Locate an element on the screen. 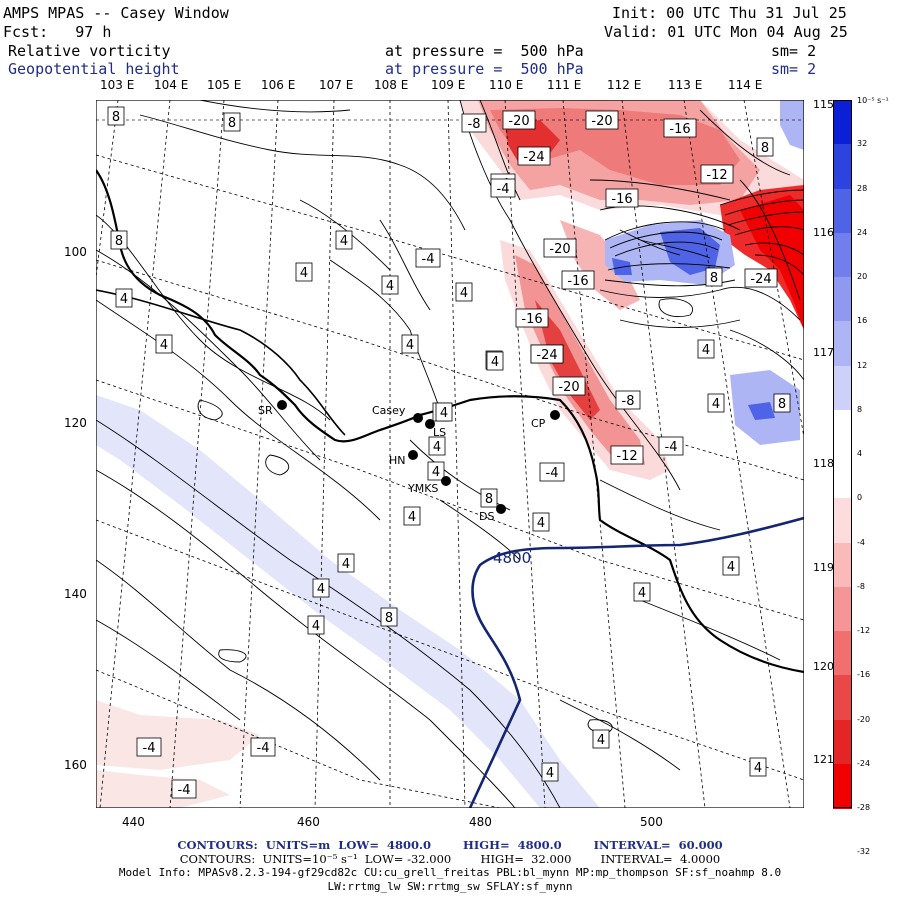 The height and width of the screenshot is (900, 900). y-tick-label: 100 is located at coordinates (75, 252).